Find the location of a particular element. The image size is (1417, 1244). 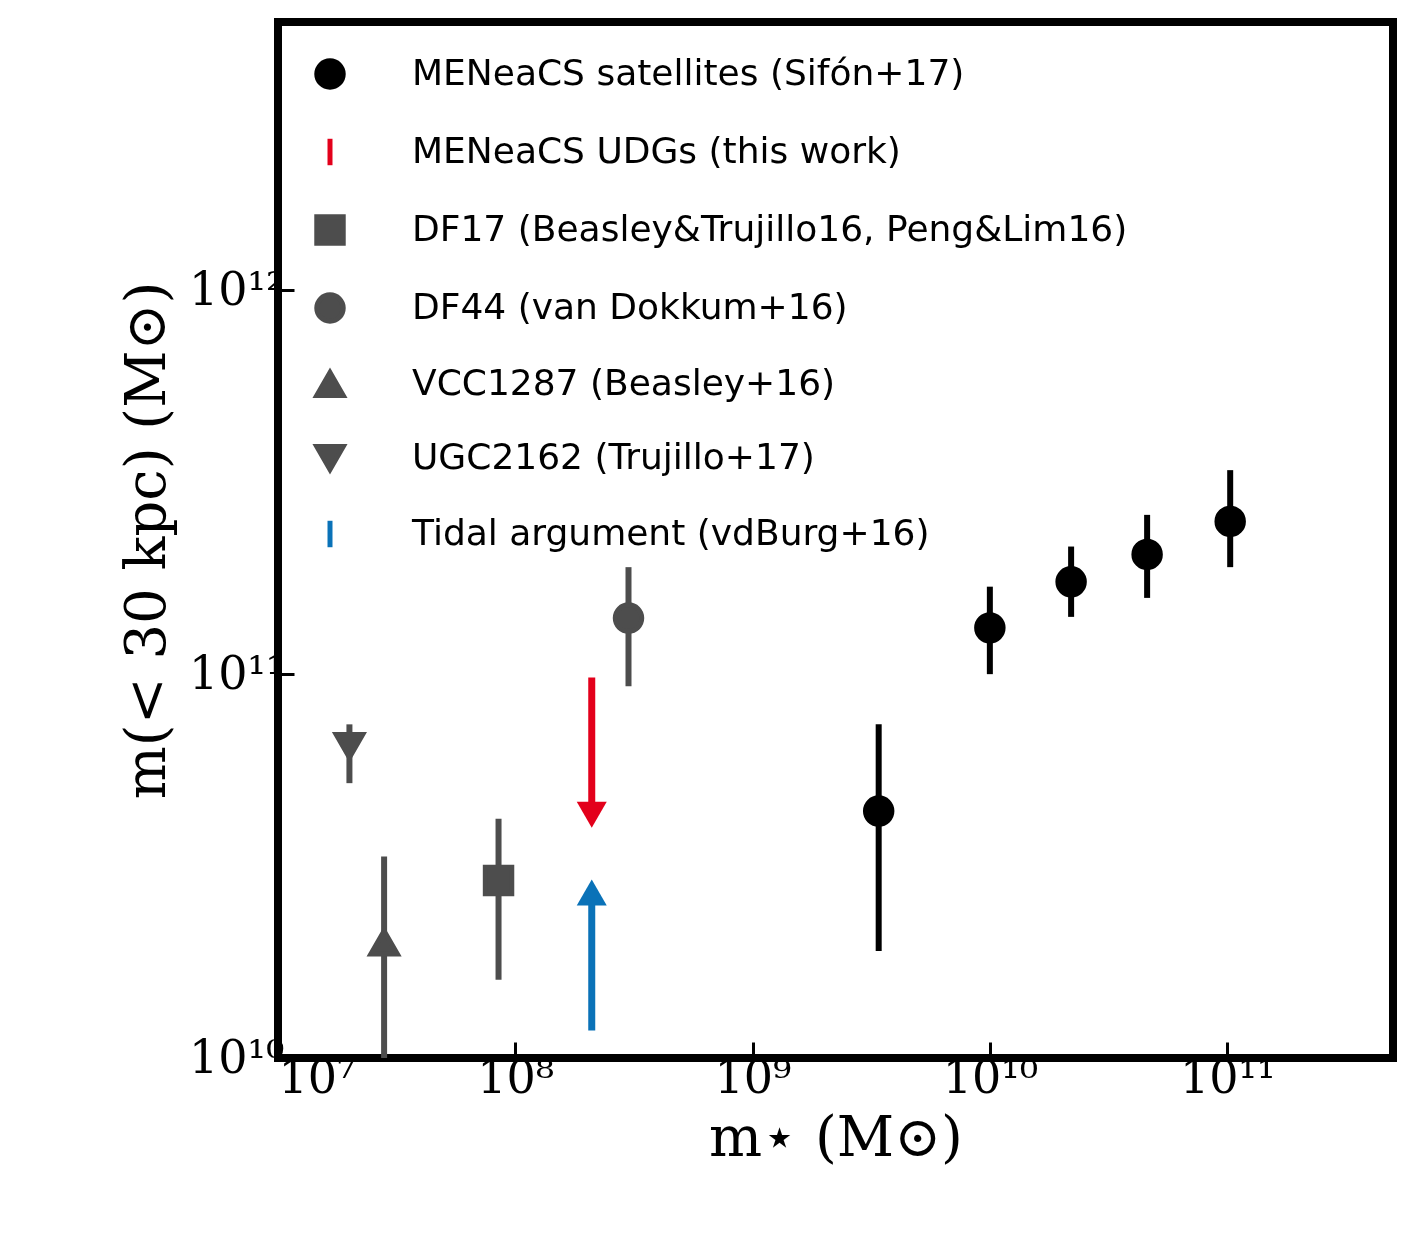

legend-label: Tidal argument (vdBurg+16) is located at coordinates (670, 532).